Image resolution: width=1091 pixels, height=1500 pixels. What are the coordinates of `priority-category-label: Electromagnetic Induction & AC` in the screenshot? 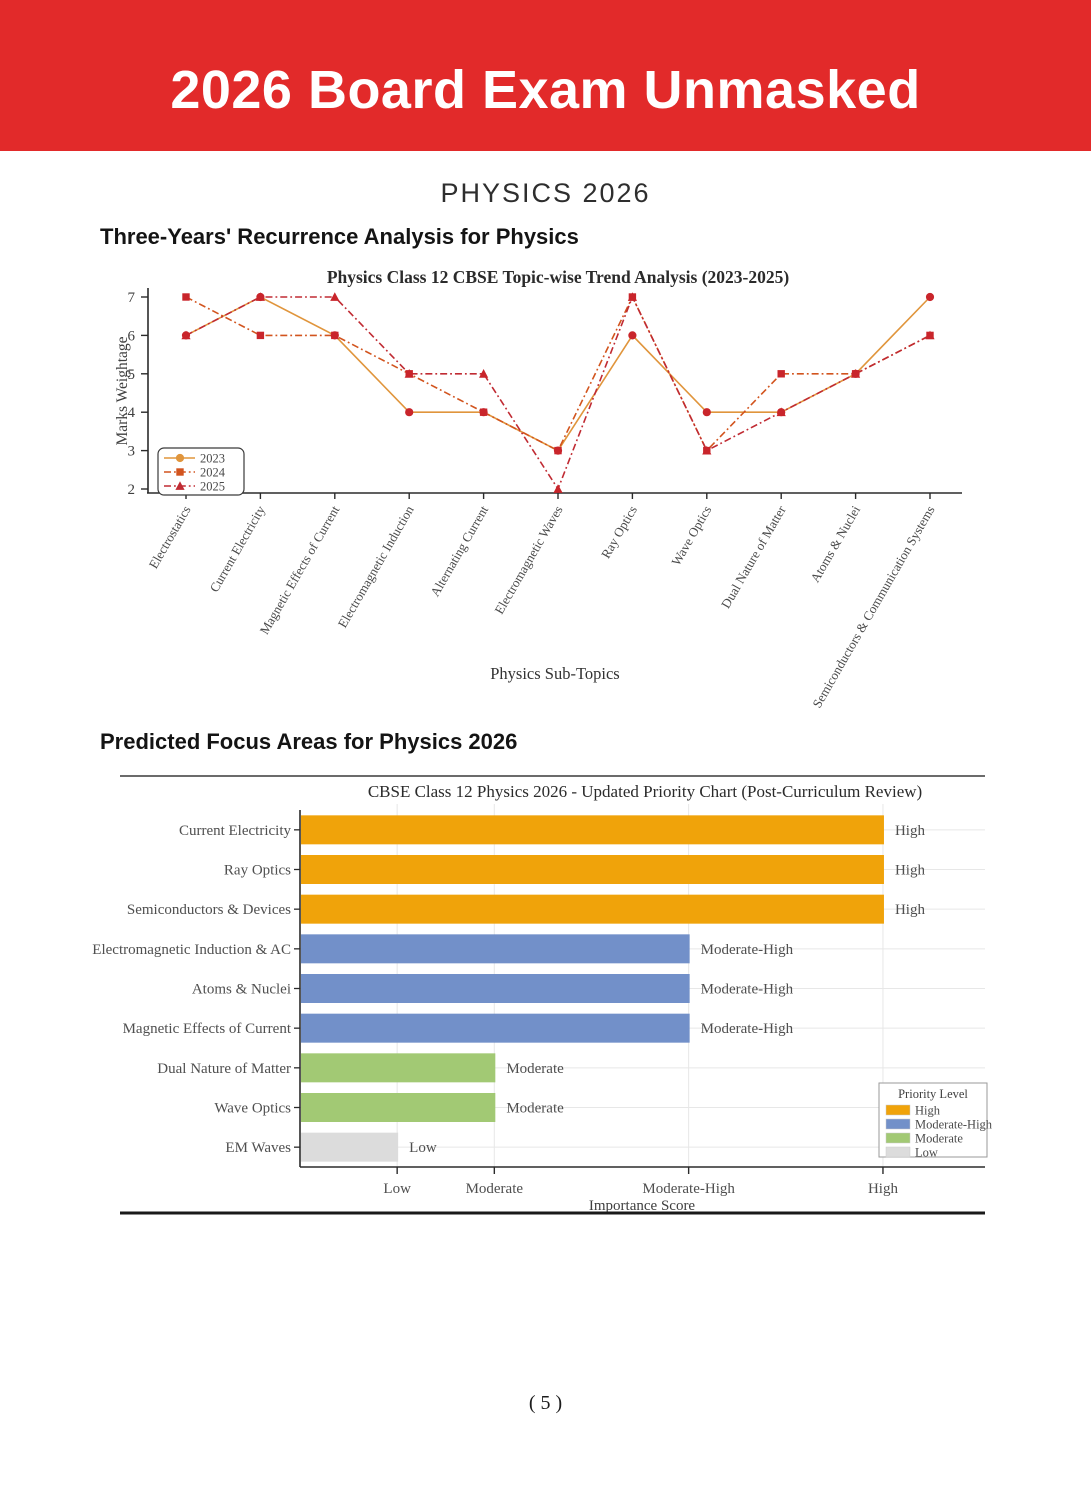 It's located at (191, 950).